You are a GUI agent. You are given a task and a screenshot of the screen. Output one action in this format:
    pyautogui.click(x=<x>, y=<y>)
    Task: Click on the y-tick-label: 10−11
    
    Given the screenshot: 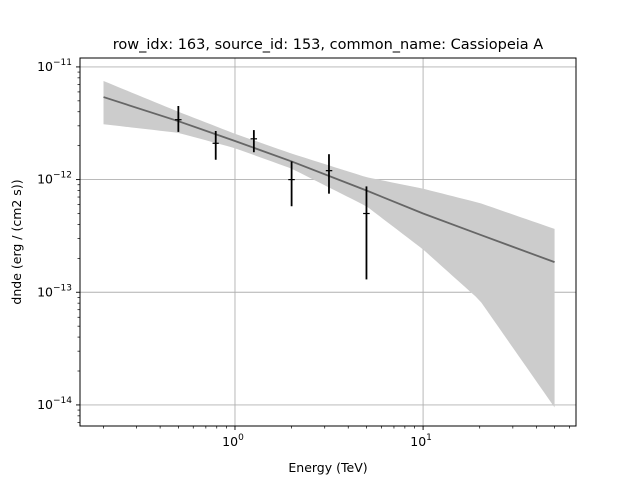 What is the action you would take?
    pyautogui.click(x=54, y=66)
    